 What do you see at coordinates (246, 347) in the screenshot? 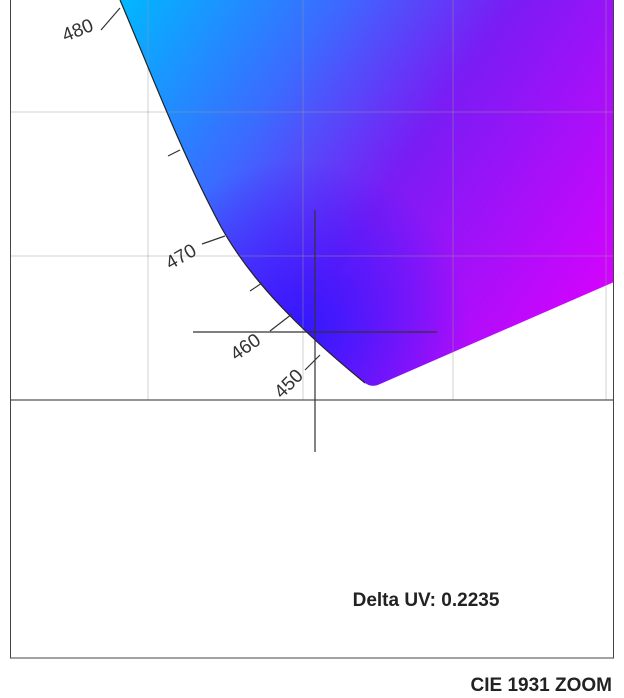
I see `wavelength-label: 460` at bounding box center [246, 347].